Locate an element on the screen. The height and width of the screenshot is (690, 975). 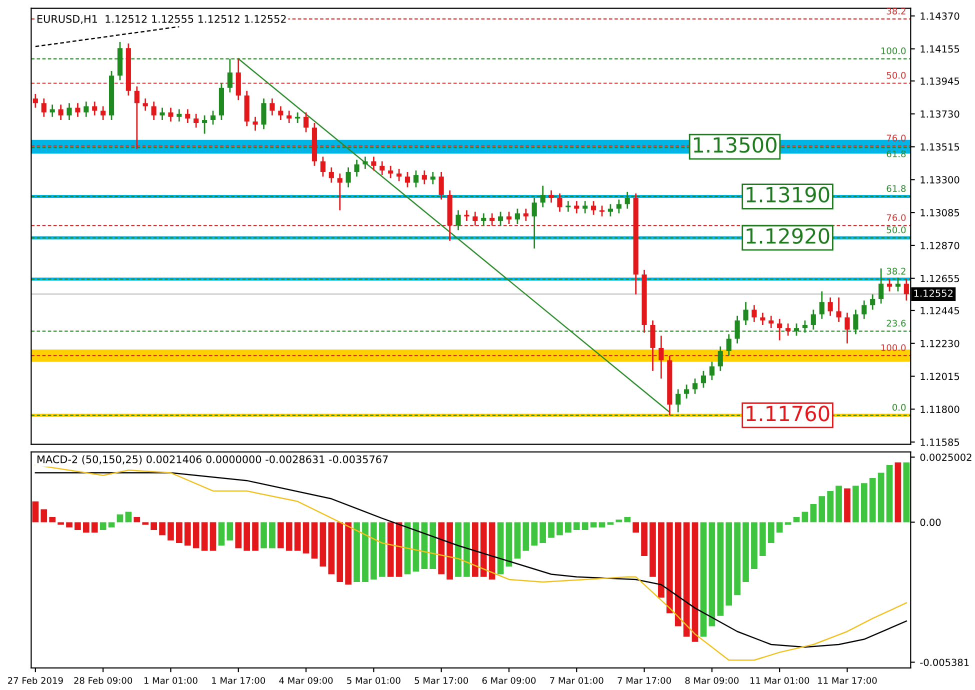
x-tick-label: 7 Mar 17:00 is located at coordinates (644, 680).